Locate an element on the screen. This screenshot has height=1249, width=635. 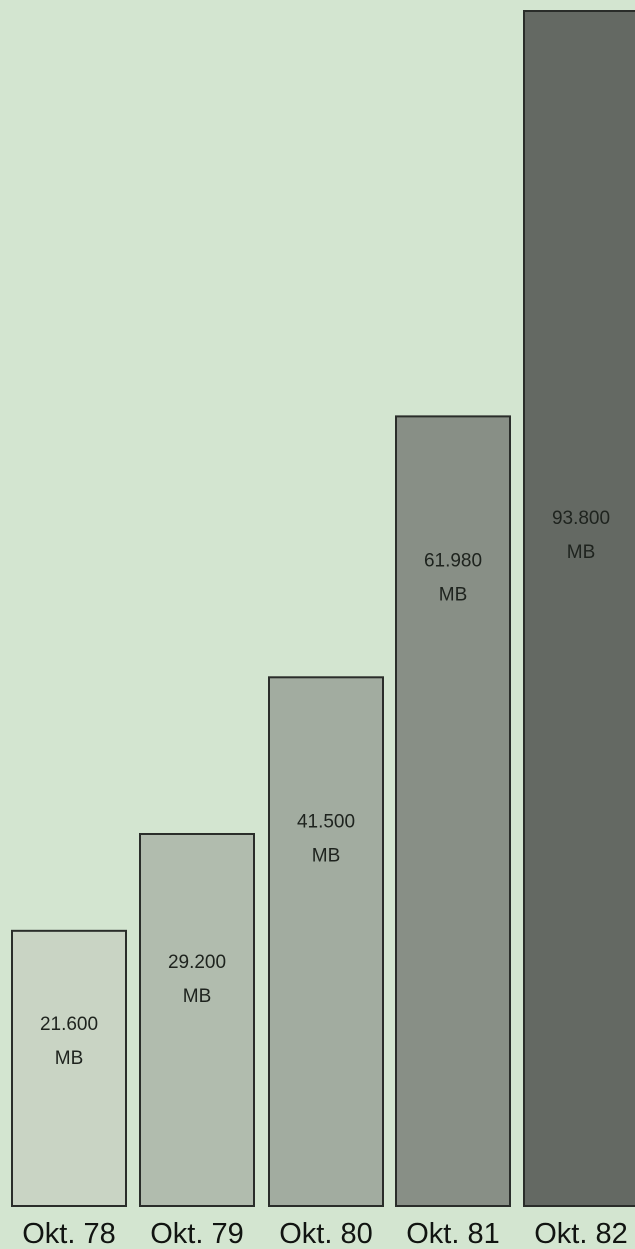
x-tick-label: Okt. 82 is located at coordinates (581, 1233).